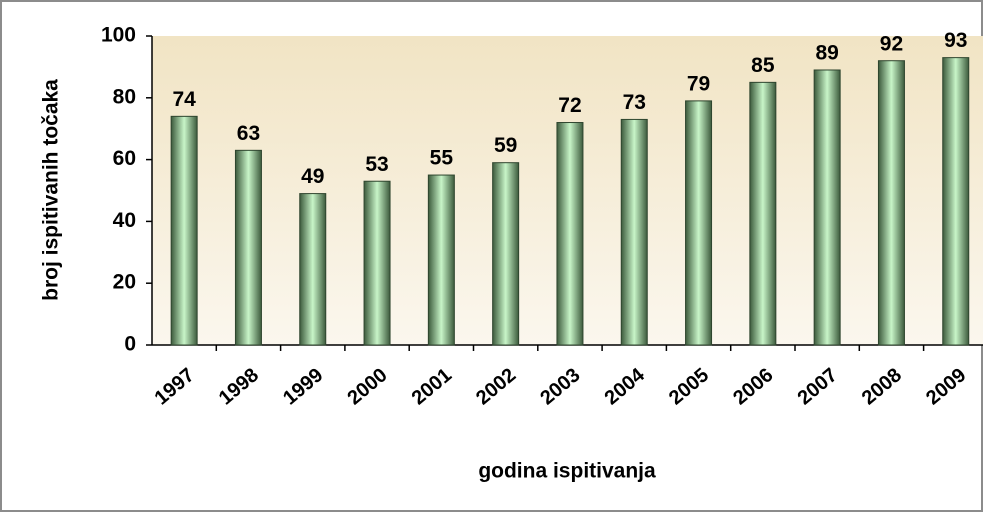 This screenshot has width=983, height=512. I want to click on data-label: 63, so click(248, 133).